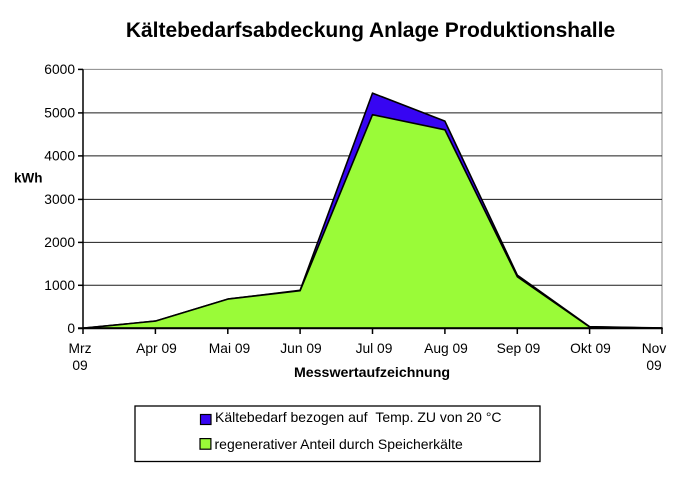 The width and height of the screenshot is (679, 481). Describe the element at coordinates (59, 156) in the screenshot. I see `svg-text: 4000` at that location.